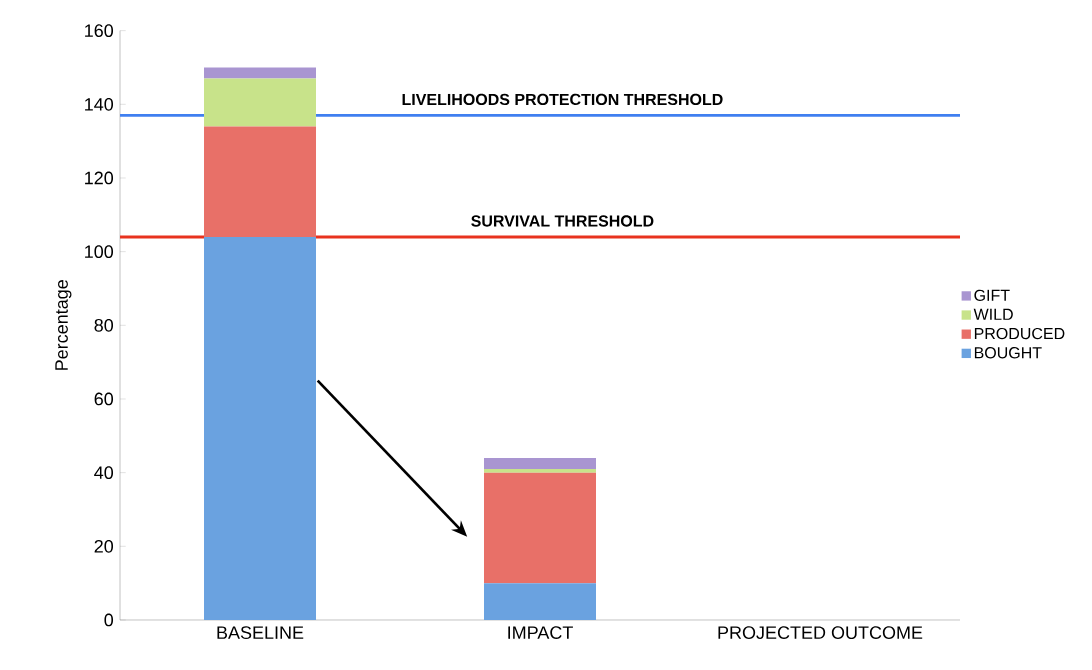 Image resolution: width=1092 pixels, height=670 pixels. What do you see at coordinates (63, 325) in the screenshot?
I see `y-axis-title: Percentage` at bounding box center [63, 325].